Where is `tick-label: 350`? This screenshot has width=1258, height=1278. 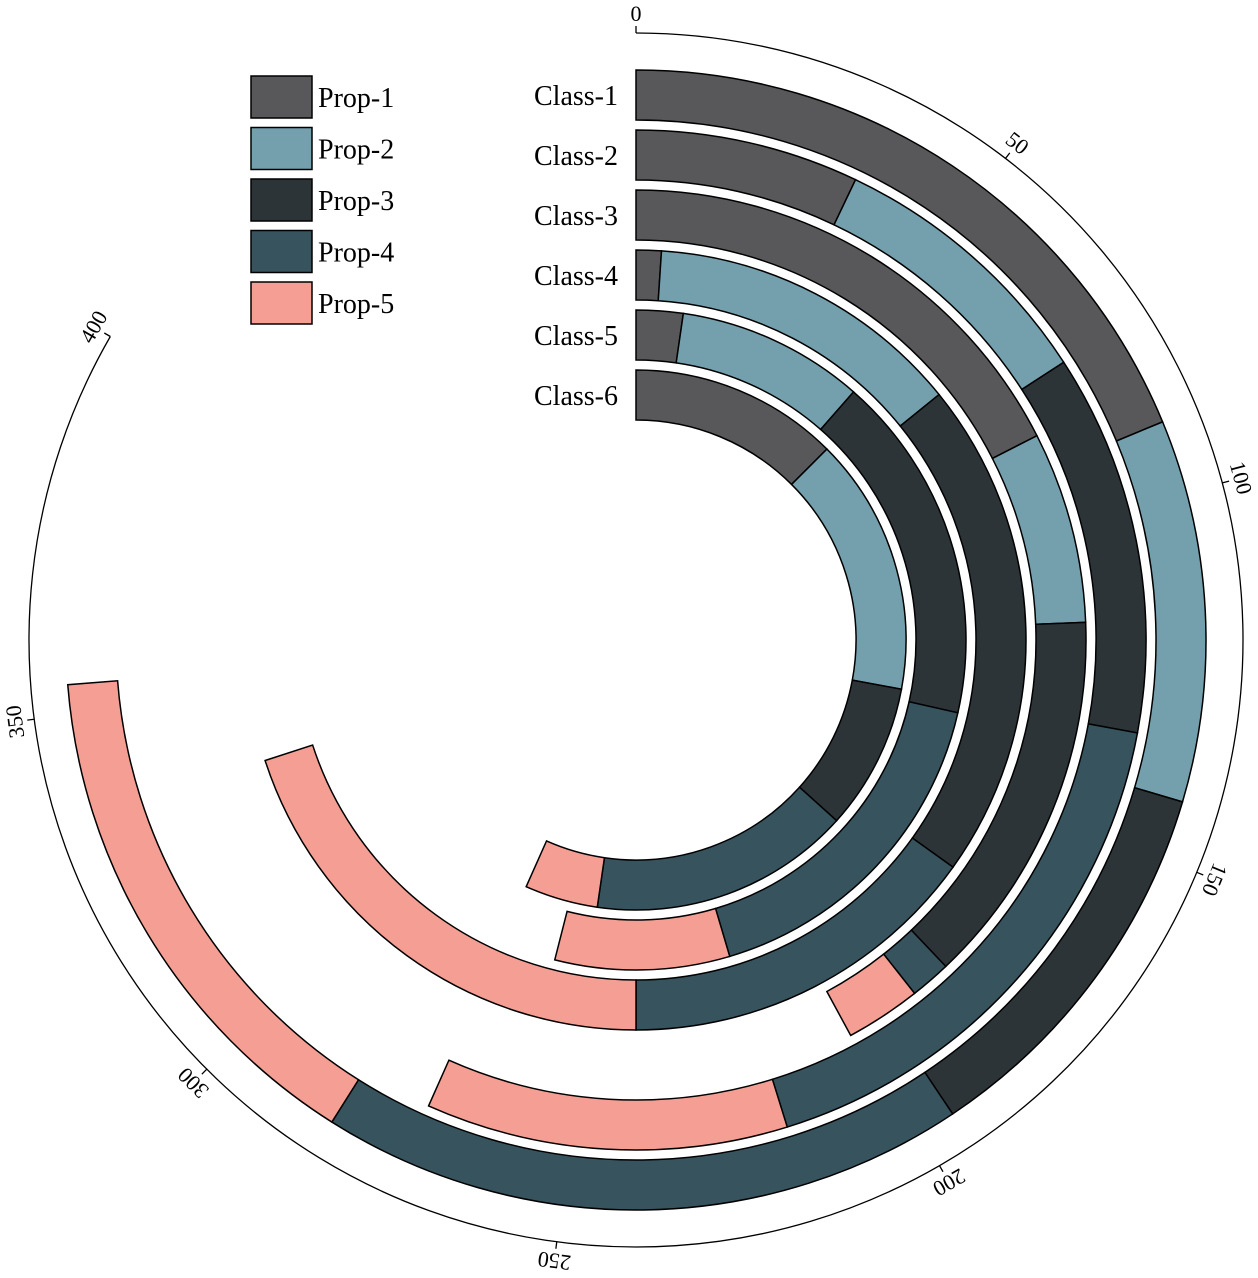
tick-label: 350 is located at coordinates (14, 722).